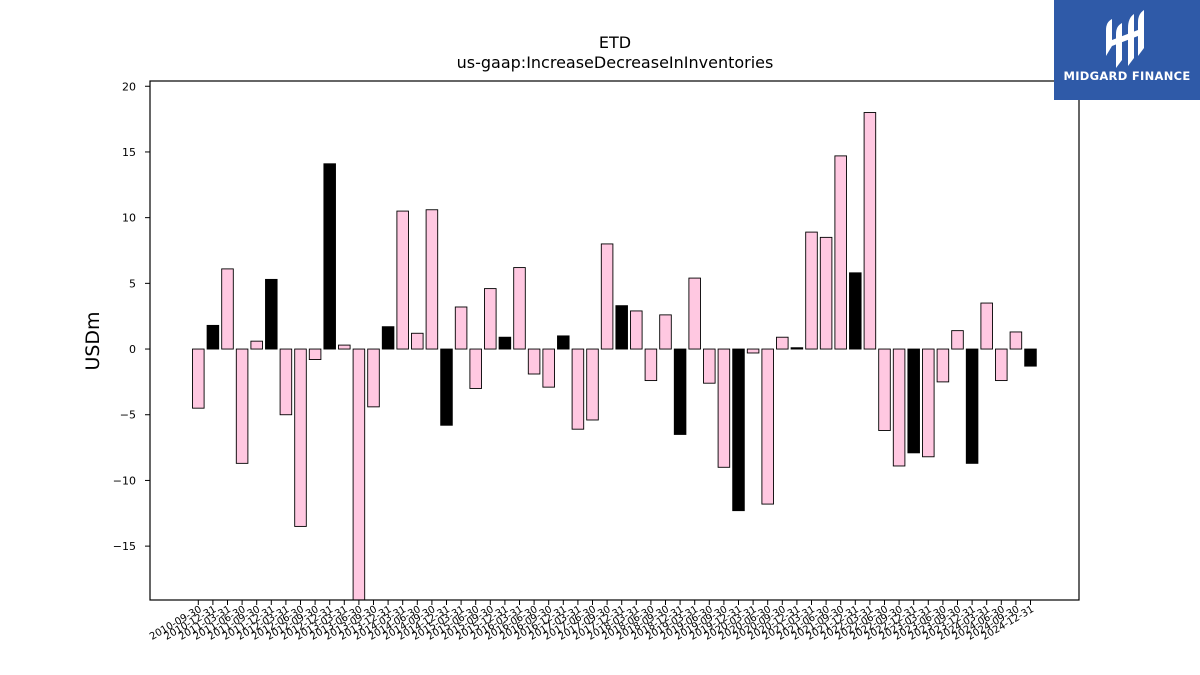 The image size is (1200, 675). What do you see at coordinates (128, 415) in the screenshot?
I see `y-tick-label: −5` at bounding box center [128, 415].